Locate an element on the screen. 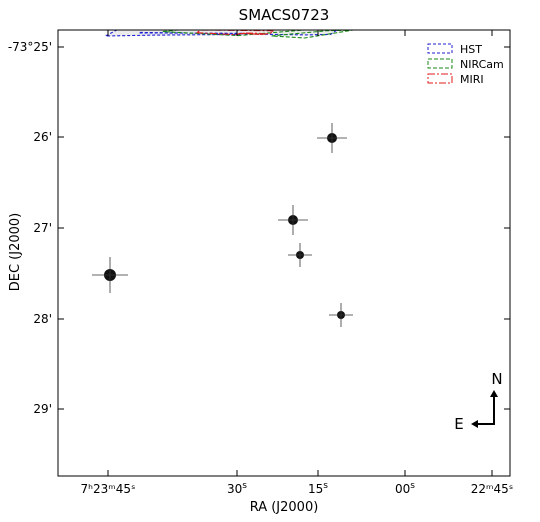  footprint-regions is located at coordinates (229, 34).